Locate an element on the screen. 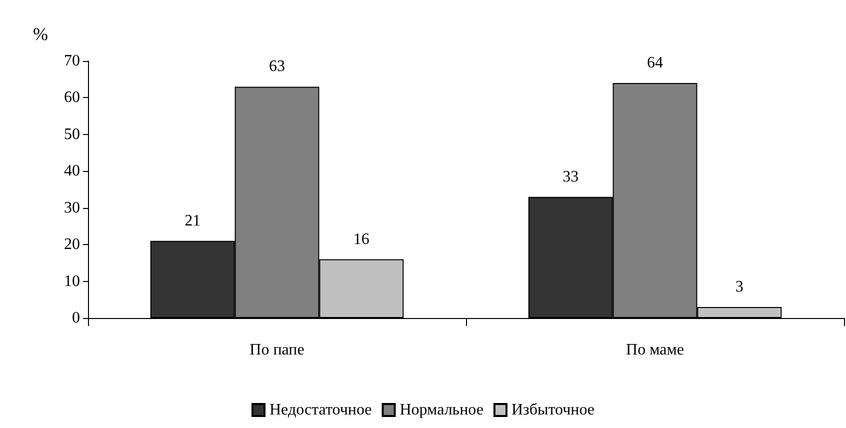  y-tick-label: 40 is located at coordinates (72, 171).